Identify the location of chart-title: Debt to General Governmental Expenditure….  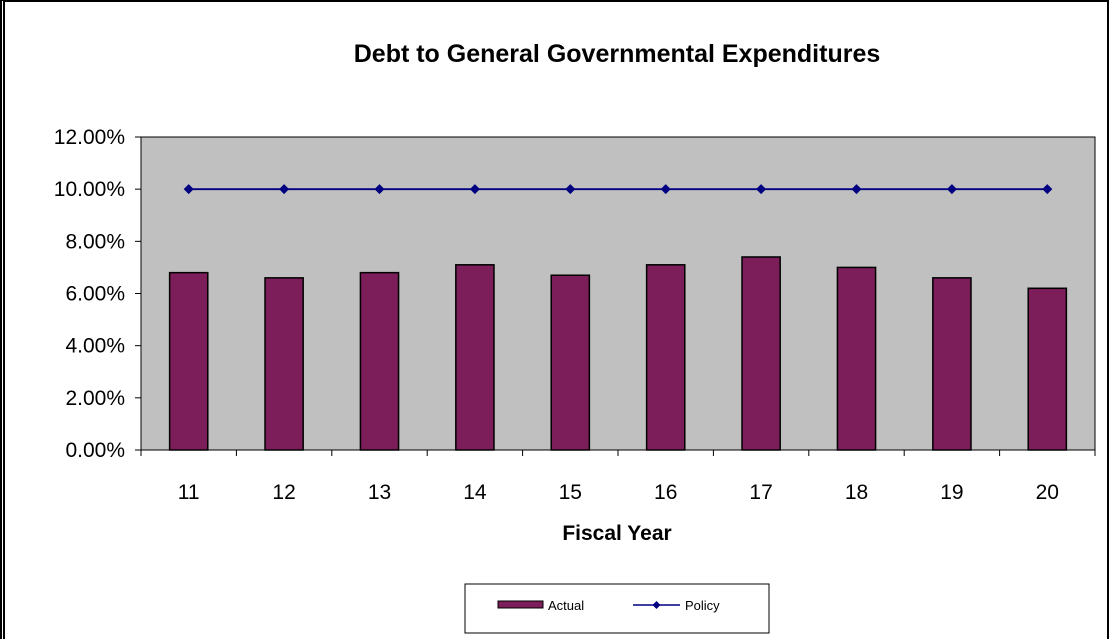
(617, 54).